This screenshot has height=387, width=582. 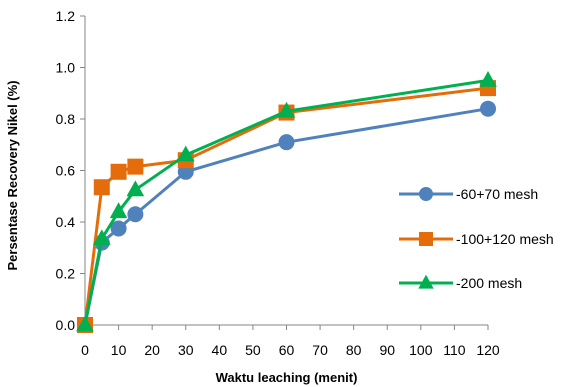 I want to click on legend: -60+70 mesh -100+120 mesh -200 mesh, so click(x=476, y=238).